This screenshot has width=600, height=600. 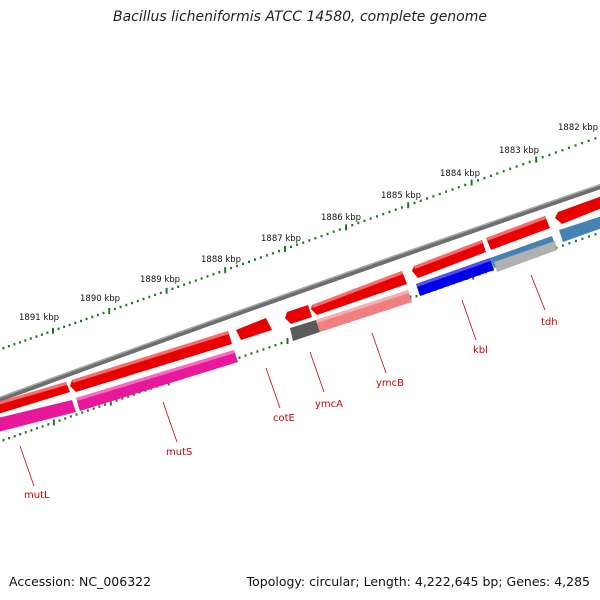 I want to click on scale-tick-label: 1890 kbp, so click(x=100, y=299).